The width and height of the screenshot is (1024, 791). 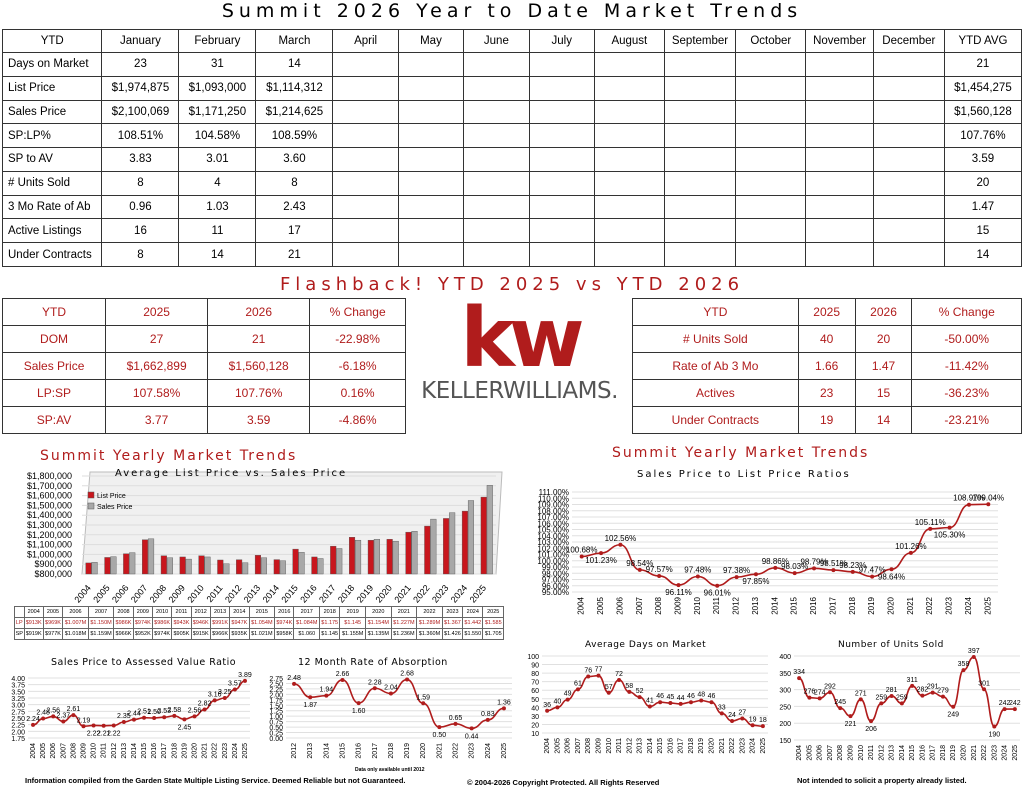 What do you see at coordinates (262, 623) in the screenshot?
I see `value-cell: $1.054M` at bounding box center [262, 623].